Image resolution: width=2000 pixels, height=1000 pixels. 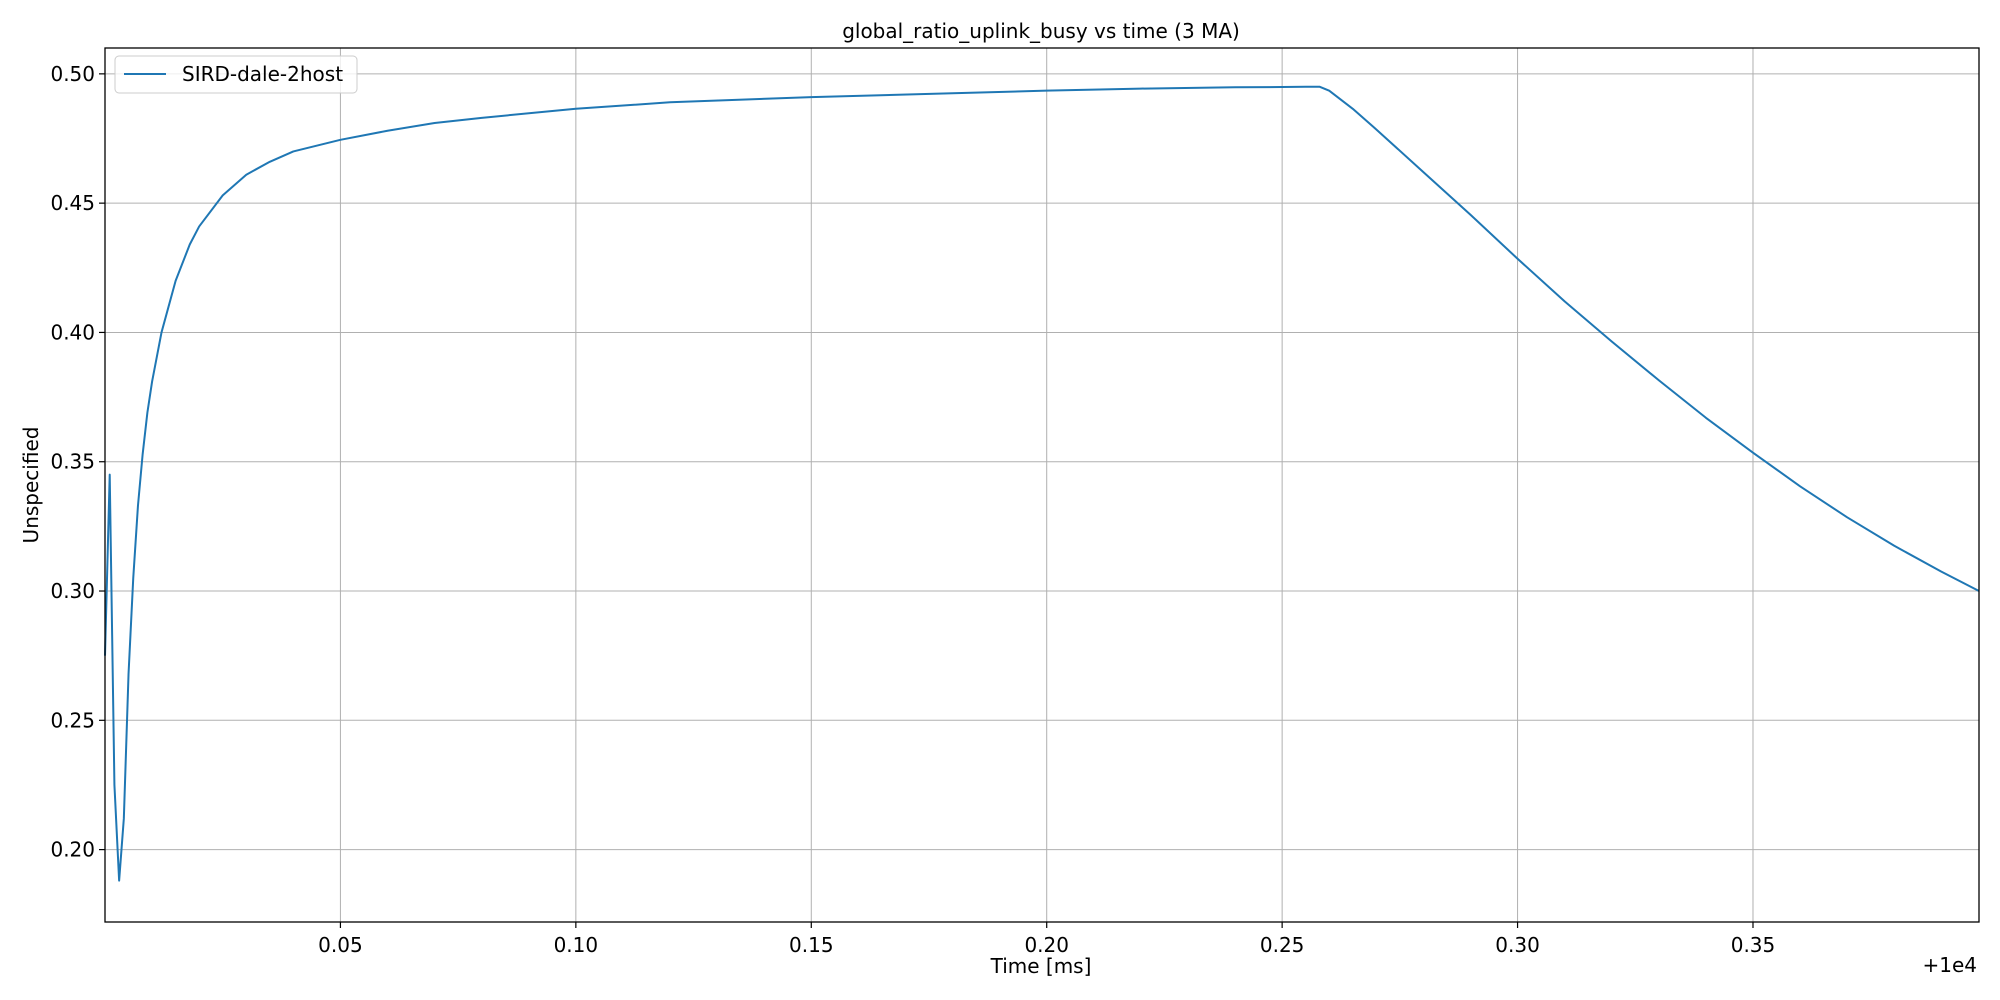 What do you see at coordinates (1041, 31) in the screenshot?
I see `chart-title: global_ratio_uplink_busy vs time (3 MA)` at bounding box center [1041, 31].